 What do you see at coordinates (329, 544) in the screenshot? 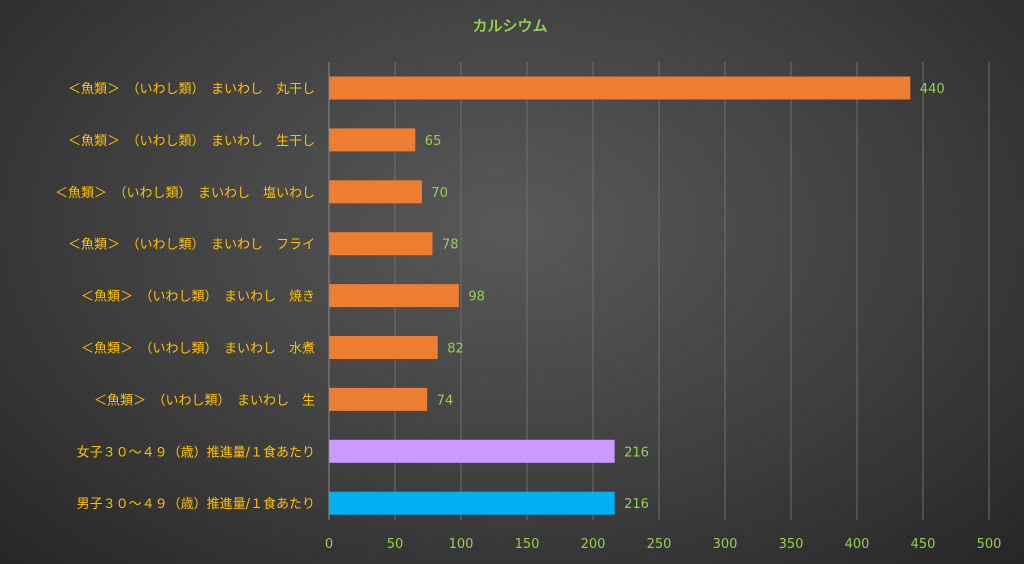
I see `x-tick-label: 0` at bounding box center [329, 544].